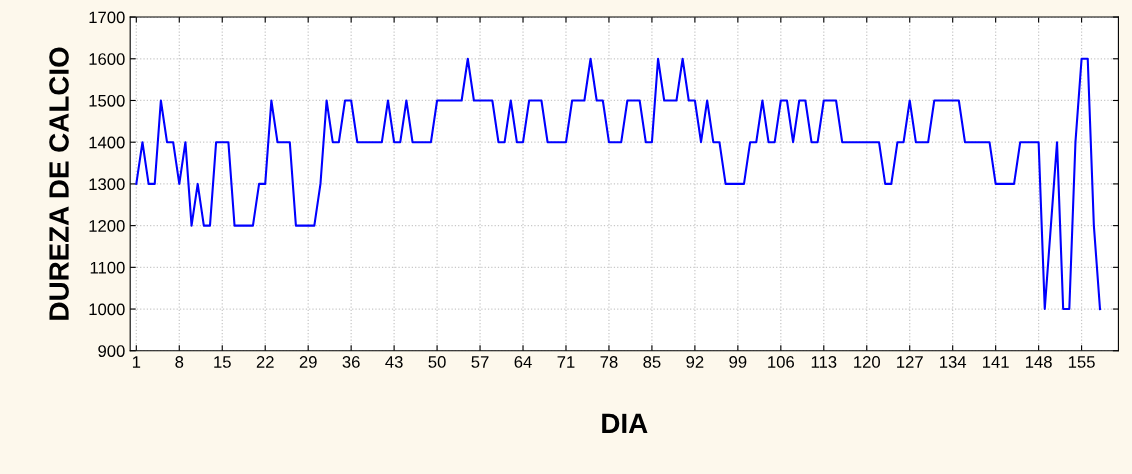 The image size is (1132, 474). What do you see at coordinates (609, 362) in the screenshot?
I see `x-tick-label: 78` at bounding box center [609, 362].